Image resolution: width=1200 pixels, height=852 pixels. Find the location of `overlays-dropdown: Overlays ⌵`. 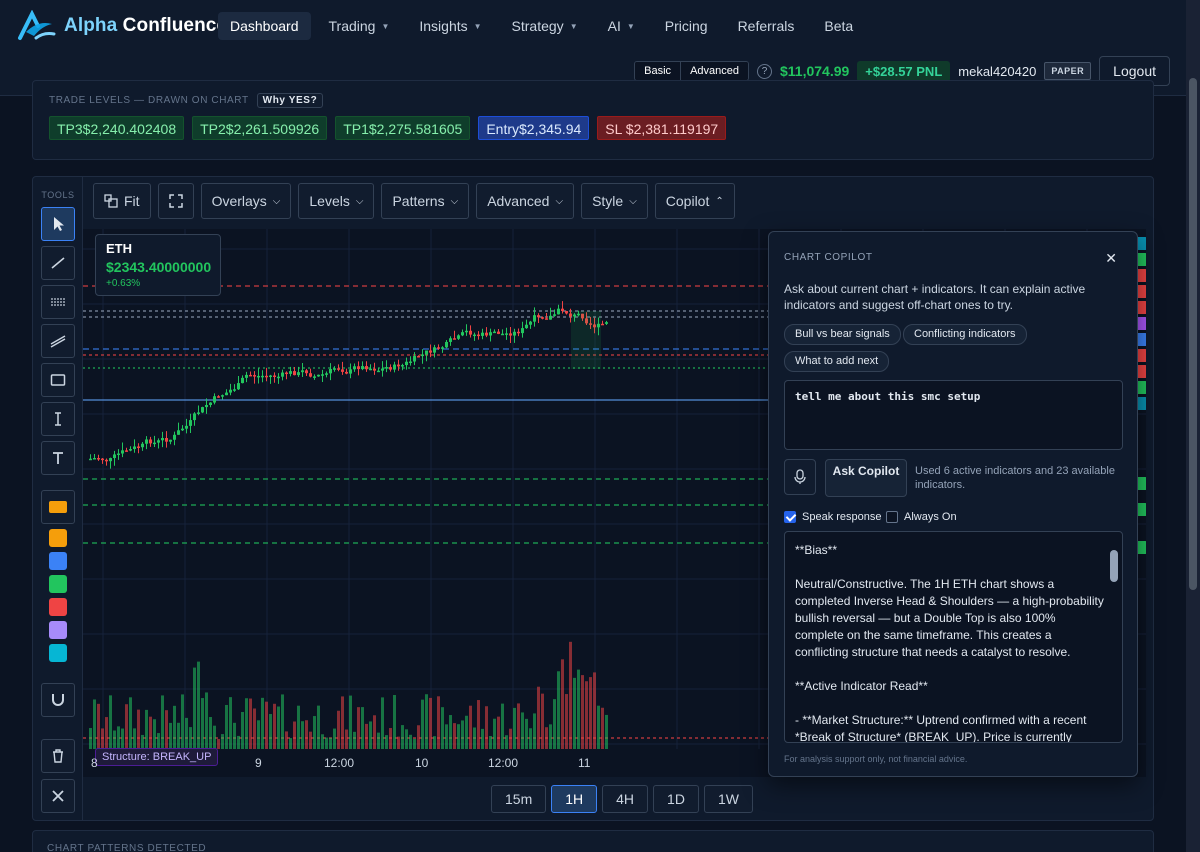

overlays-dropdown: Overlays ⌵ is located at coordinates (246, 201).